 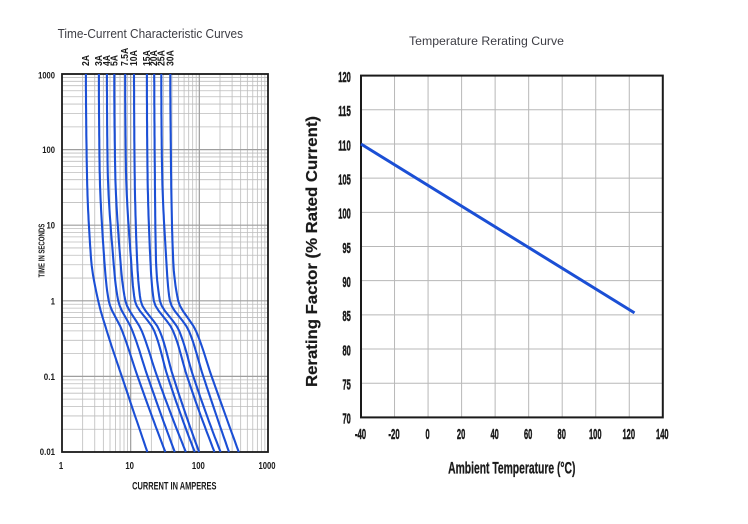 What do you see at coordinates (174, 487) in the screenshot?
I see `svg-text: CURRENT IN AMPERES` at bounding box center [174, 487].